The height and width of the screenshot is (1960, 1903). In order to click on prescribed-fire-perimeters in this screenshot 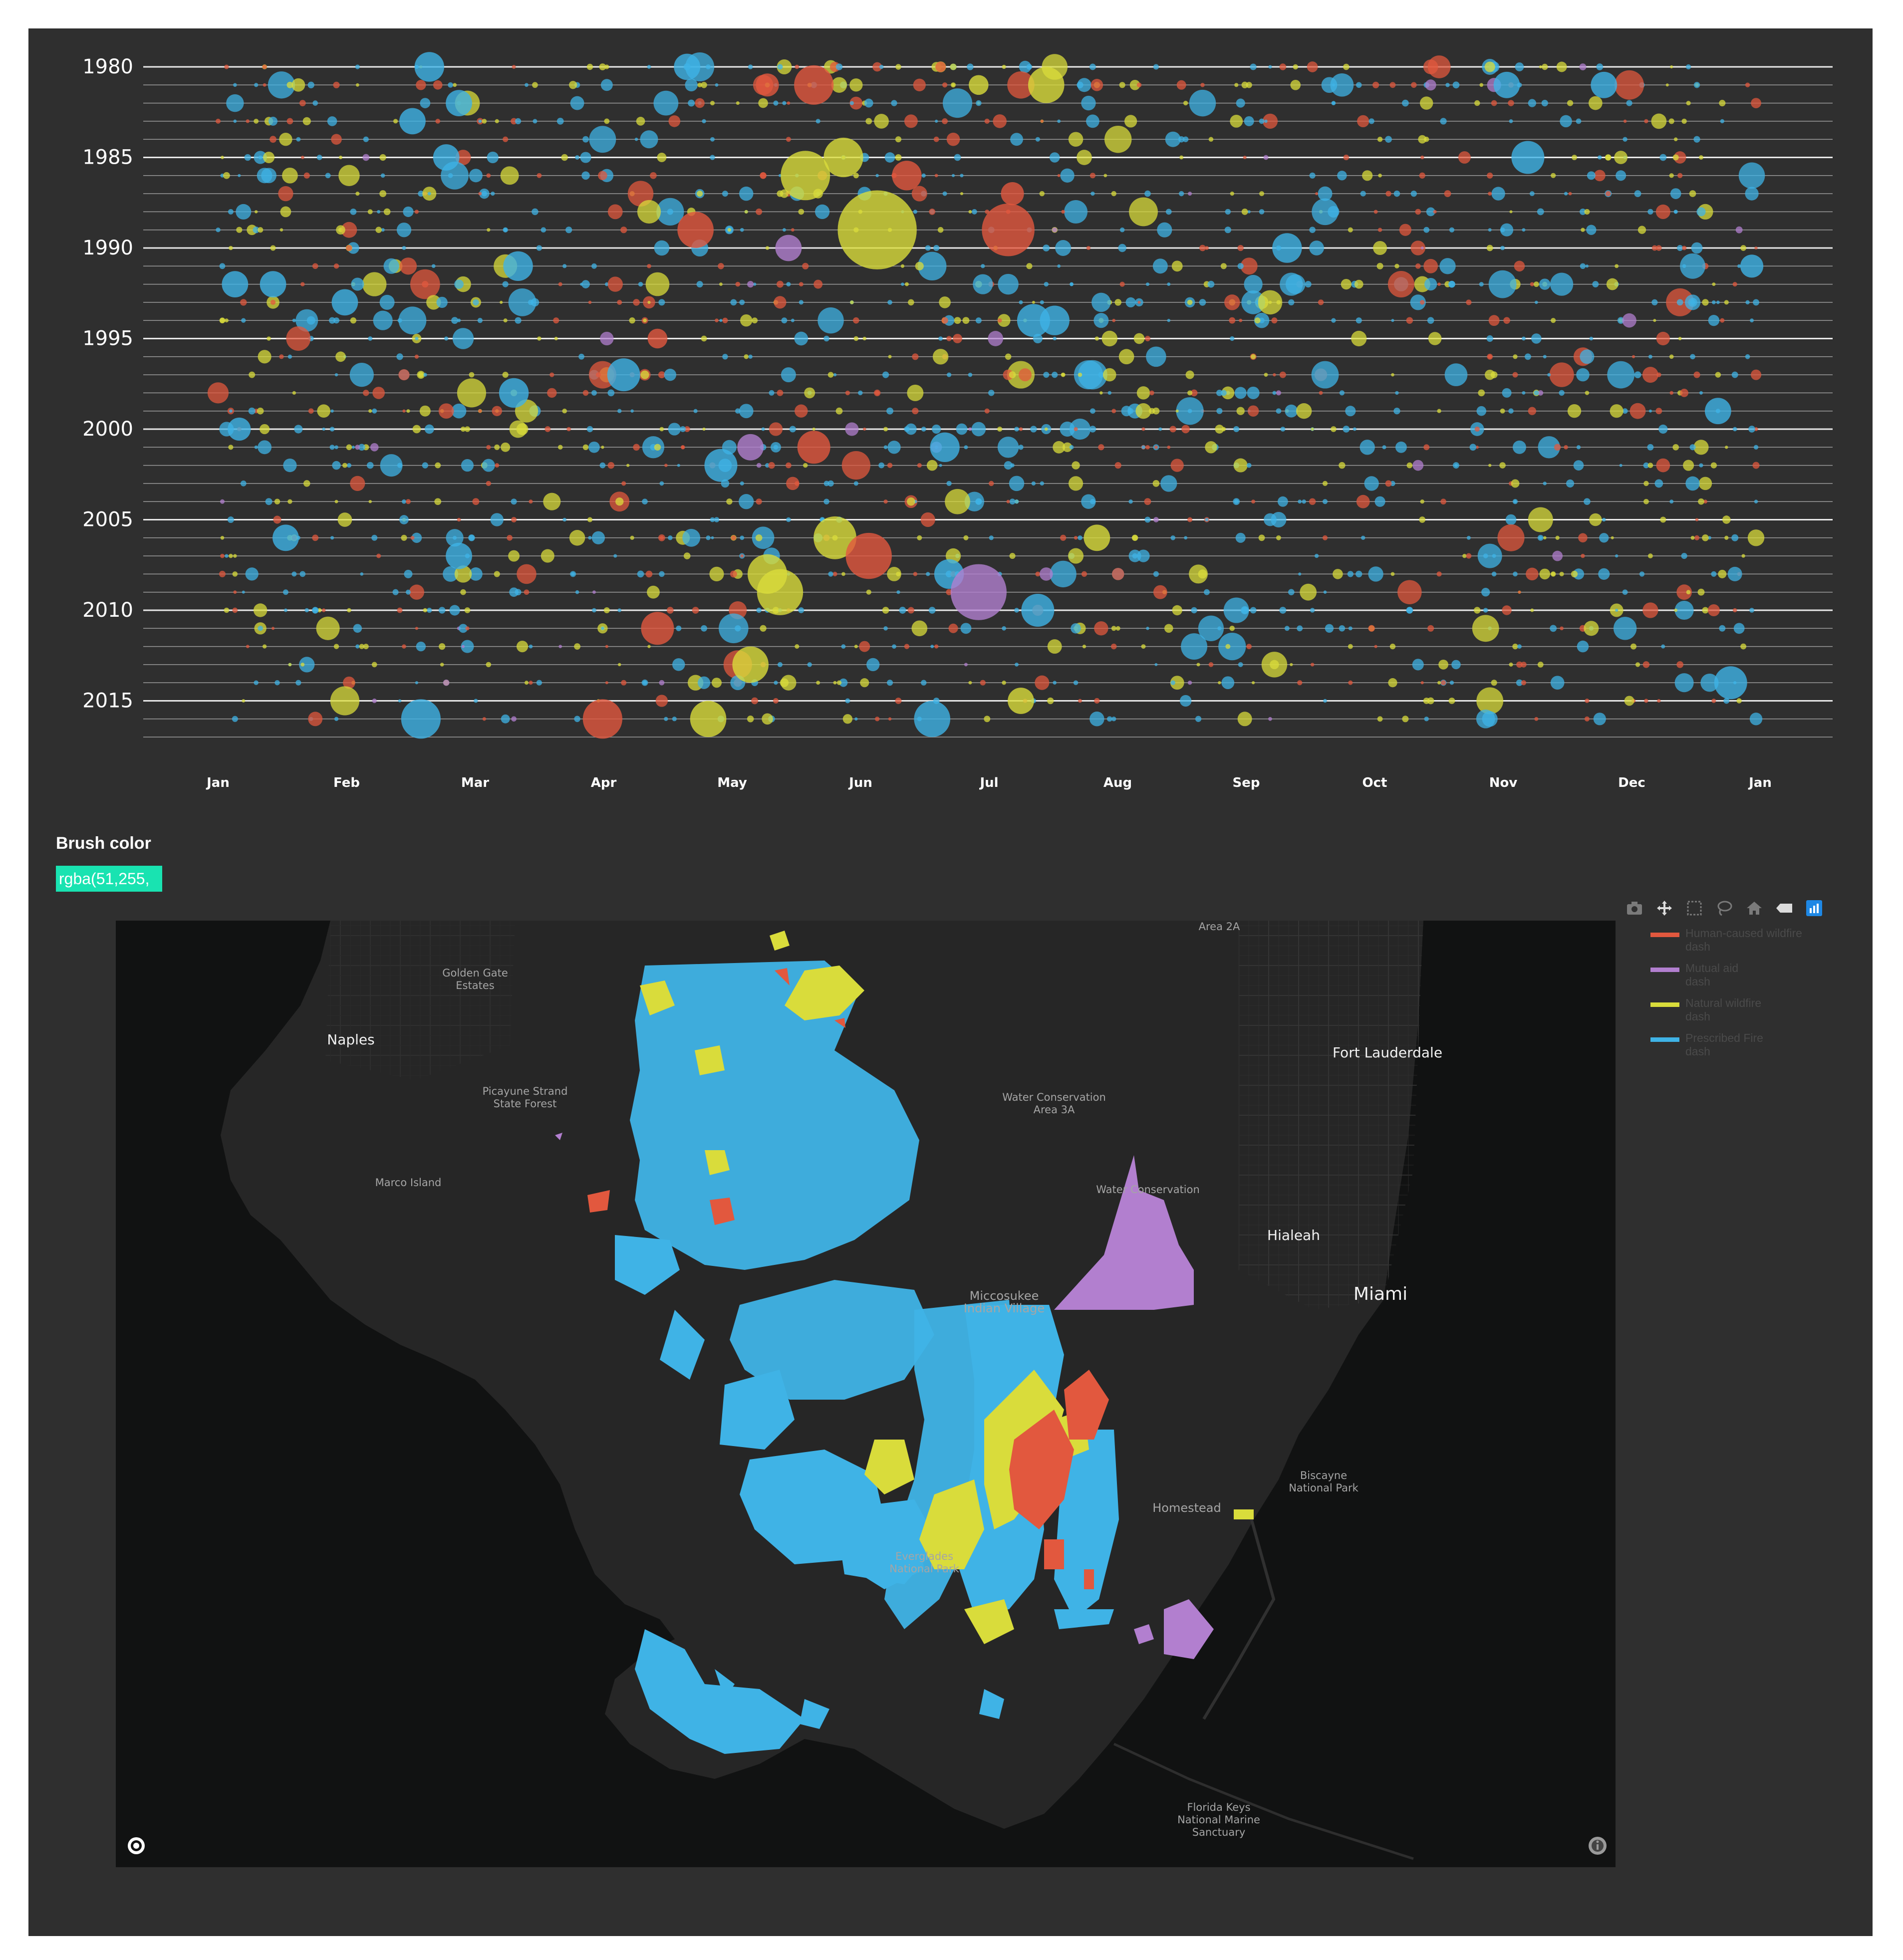, I will do `click(867, 1357)`.